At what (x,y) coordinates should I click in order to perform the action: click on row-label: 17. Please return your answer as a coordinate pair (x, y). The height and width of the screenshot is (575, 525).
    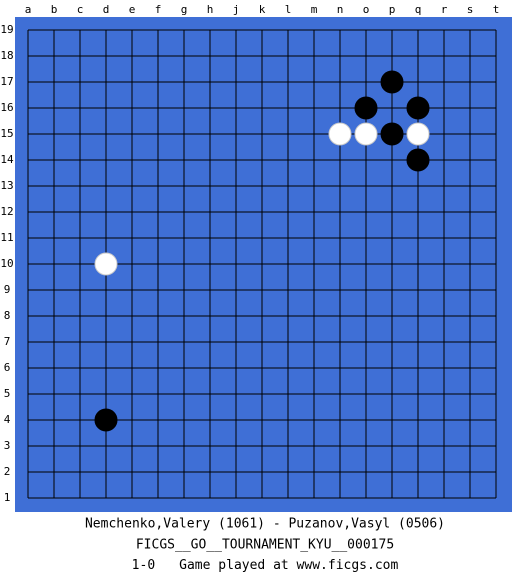
    Looking at the image, I should click on (6, 81).